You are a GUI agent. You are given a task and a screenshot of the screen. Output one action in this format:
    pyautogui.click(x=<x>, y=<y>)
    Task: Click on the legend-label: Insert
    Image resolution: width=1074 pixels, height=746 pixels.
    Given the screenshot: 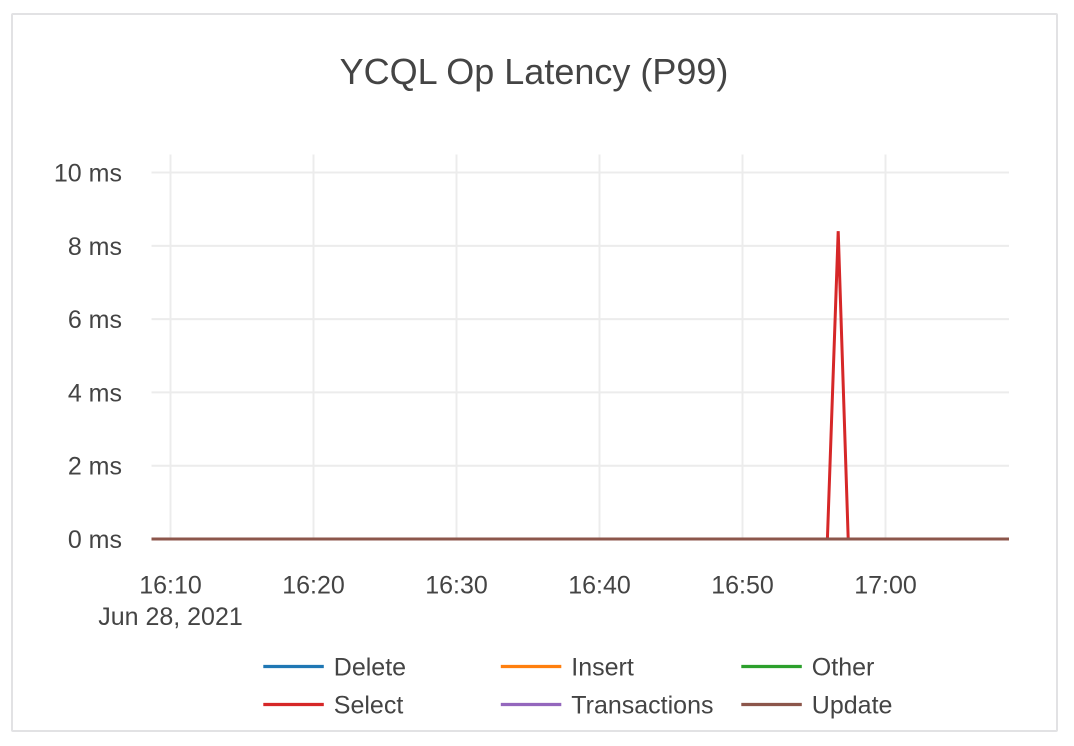 What is the action you would take?
    pyautogui.click(x=602, y=668)
    